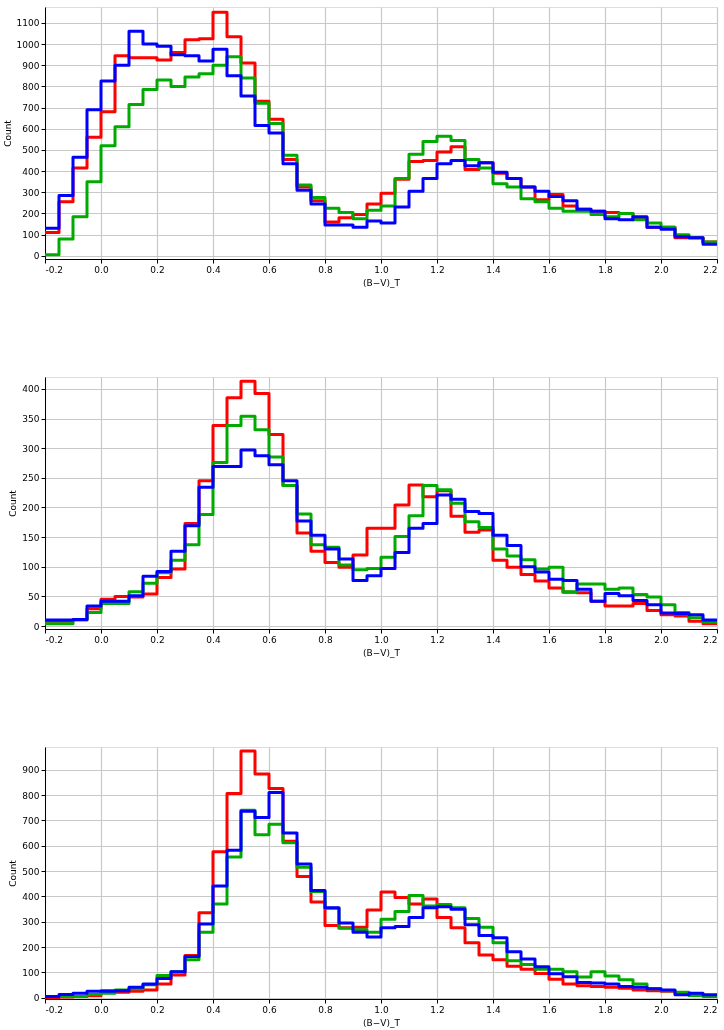  Describe the element at coordinates (31, 478) in the screenshot. I see `y-tick-label: 250` at that location.